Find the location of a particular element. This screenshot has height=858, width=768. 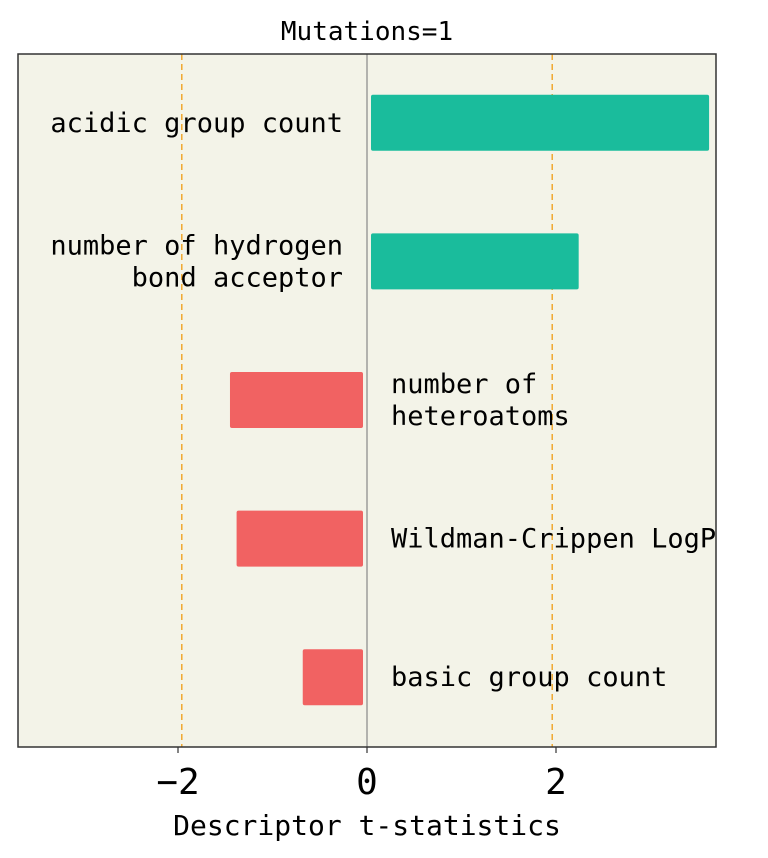

x-ticks: −2 0 2 is located at coordinates (361, 775).